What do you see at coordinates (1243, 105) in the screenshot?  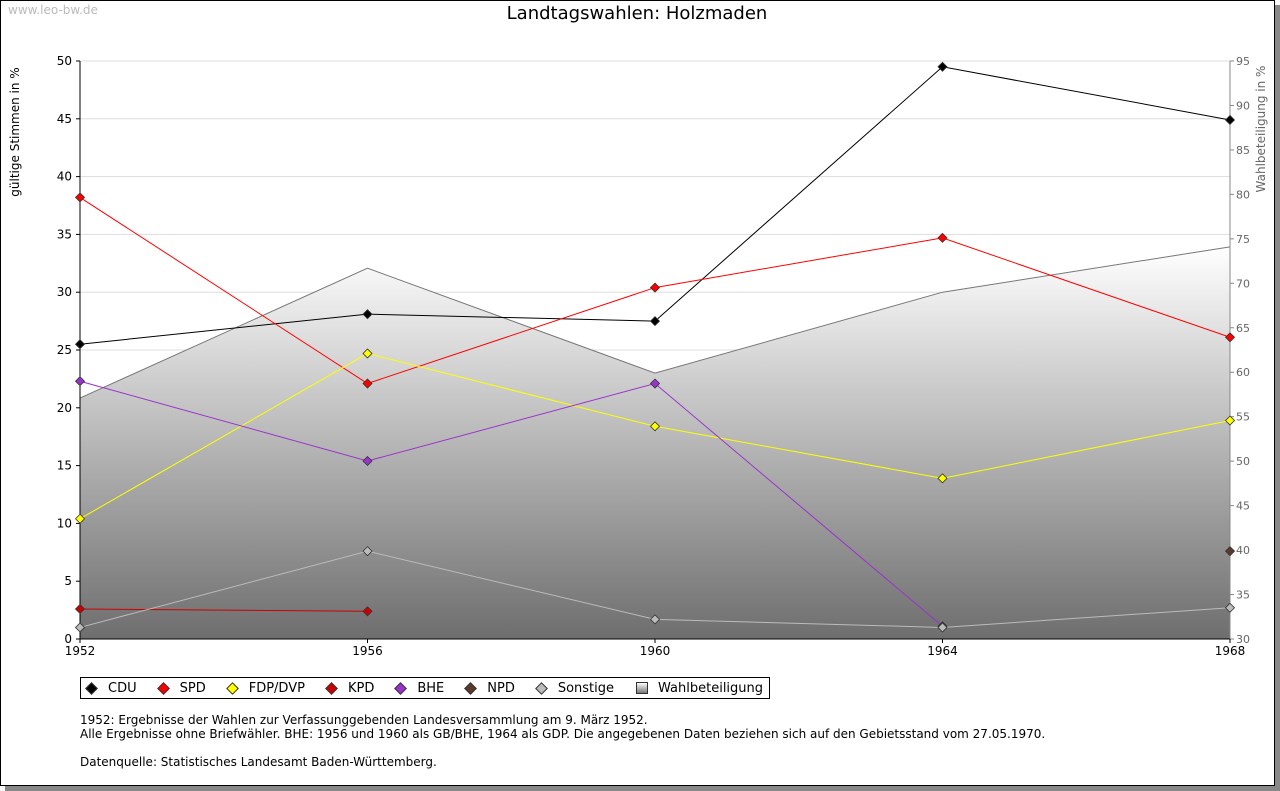 I see `y-right-tick-label: 90` at bounding box center [1243, 105].